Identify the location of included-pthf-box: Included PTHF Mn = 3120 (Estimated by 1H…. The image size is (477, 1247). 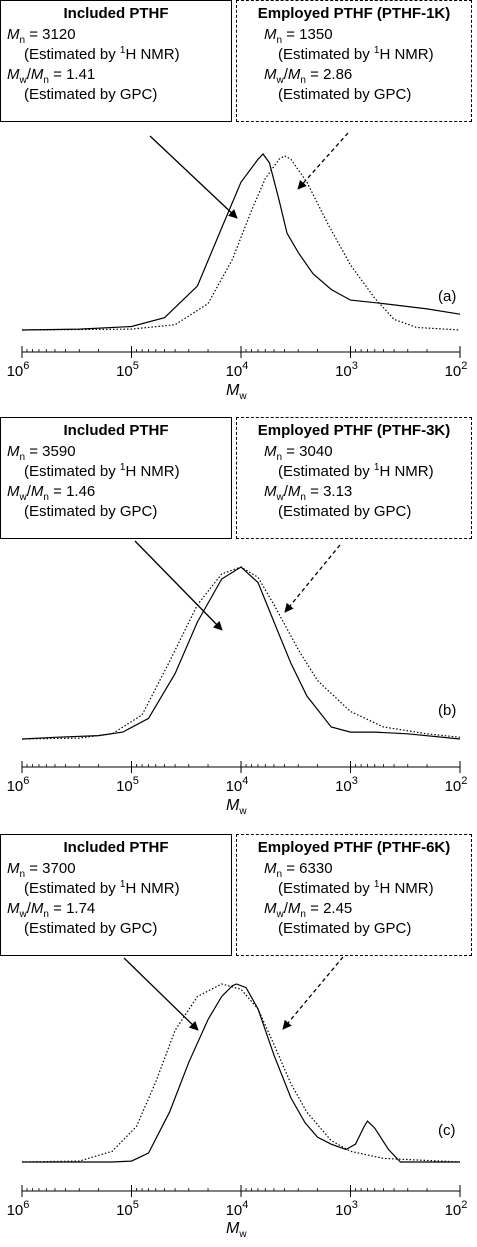
(116, 61).